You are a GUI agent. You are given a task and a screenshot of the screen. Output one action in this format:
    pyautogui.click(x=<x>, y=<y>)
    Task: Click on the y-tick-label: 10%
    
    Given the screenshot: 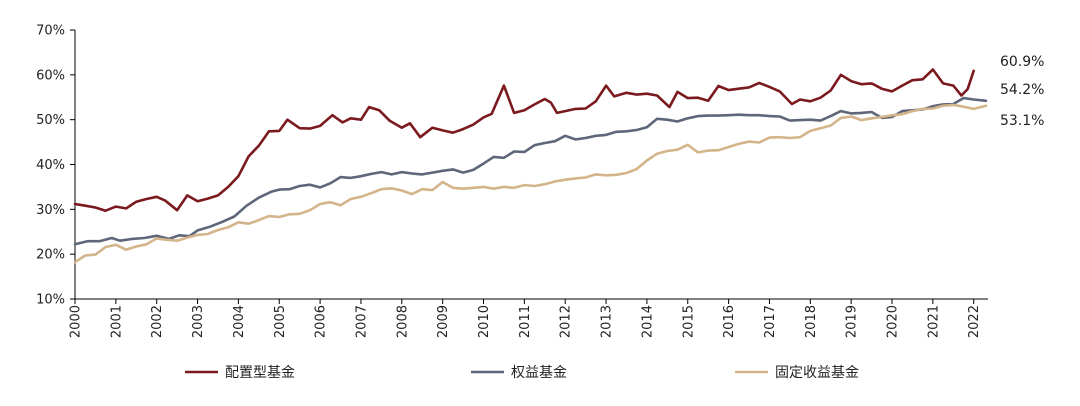 What is the action you would take?
    pyautogui.click(x=50, y=300)
    